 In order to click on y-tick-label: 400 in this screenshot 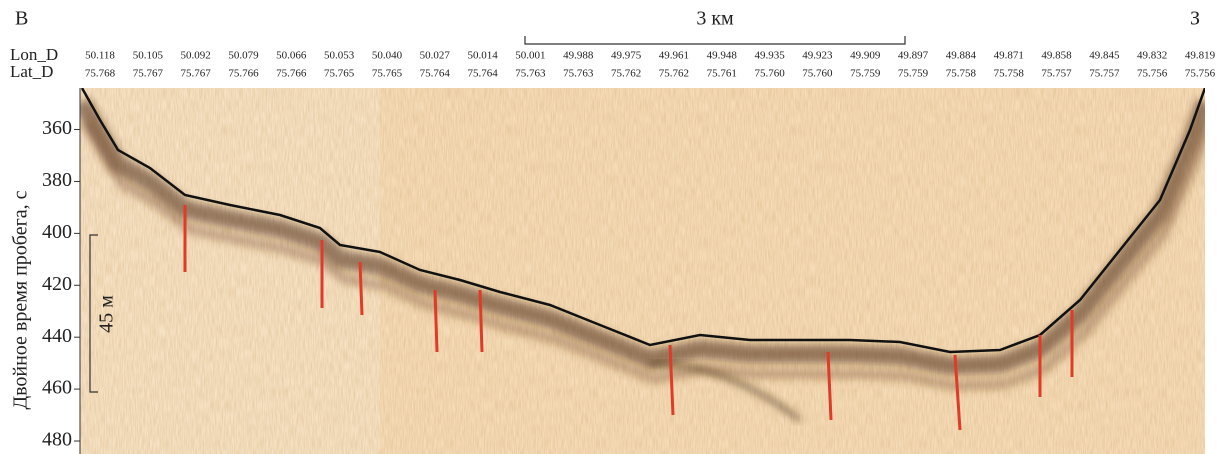, I will do `click(57, 232)`.